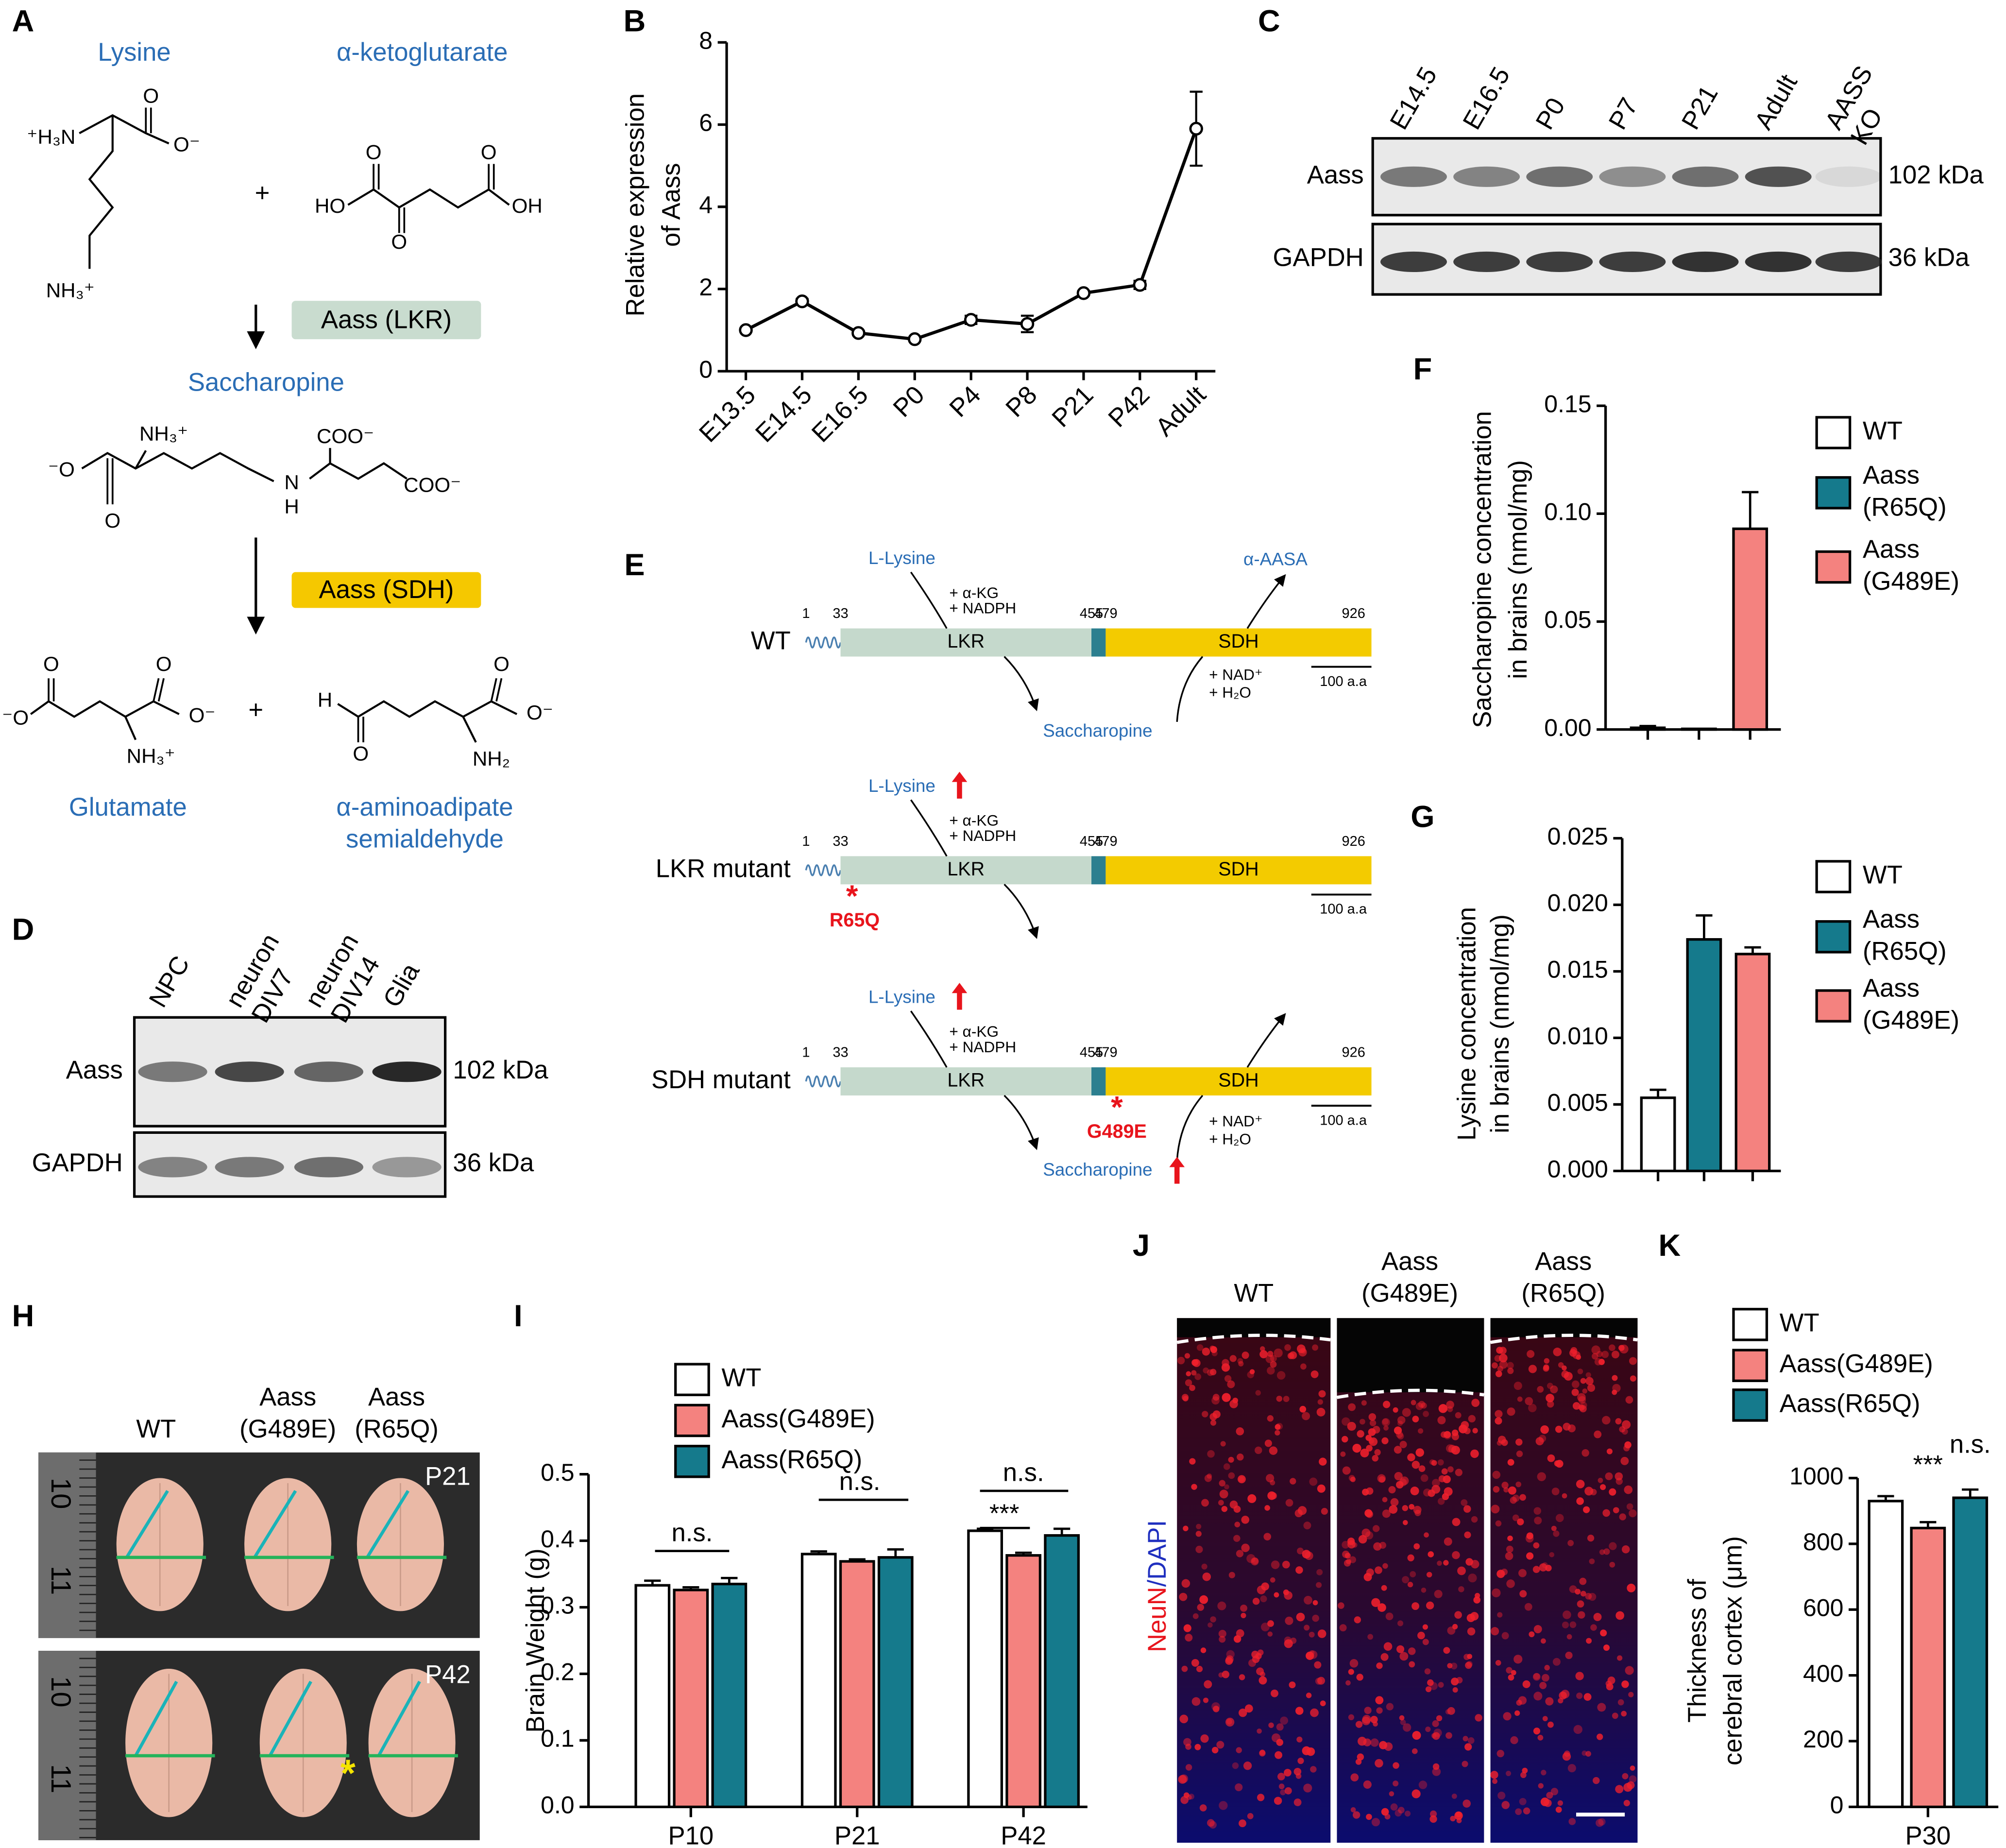  What do you see at coordinates (966, 870) in the screenshot?
I see `lkr-domain` at bounding box center [966, 870].